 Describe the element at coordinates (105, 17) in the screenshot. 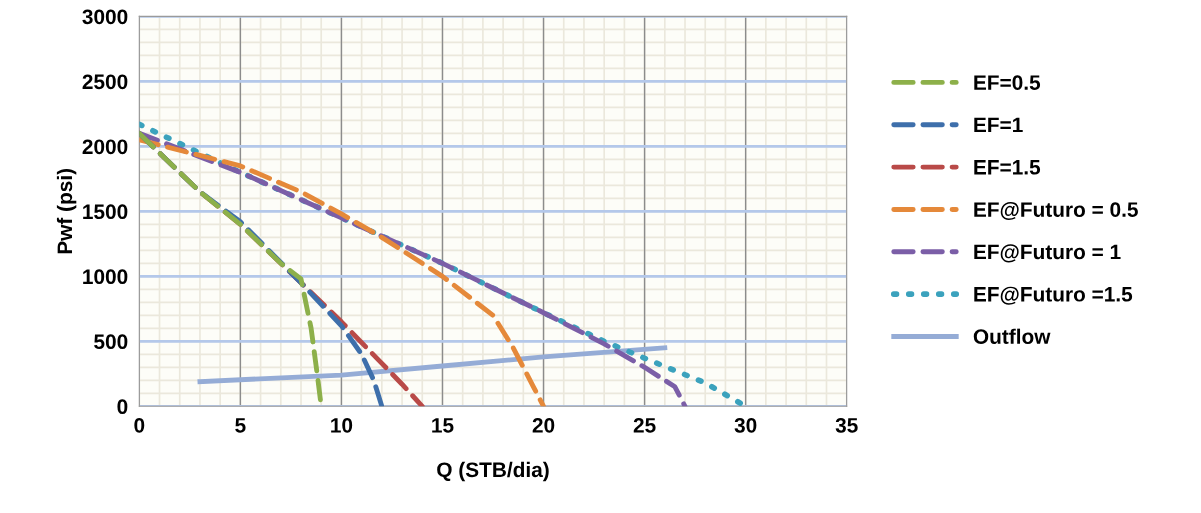

I see `y-tick-label: 3000` at that location.